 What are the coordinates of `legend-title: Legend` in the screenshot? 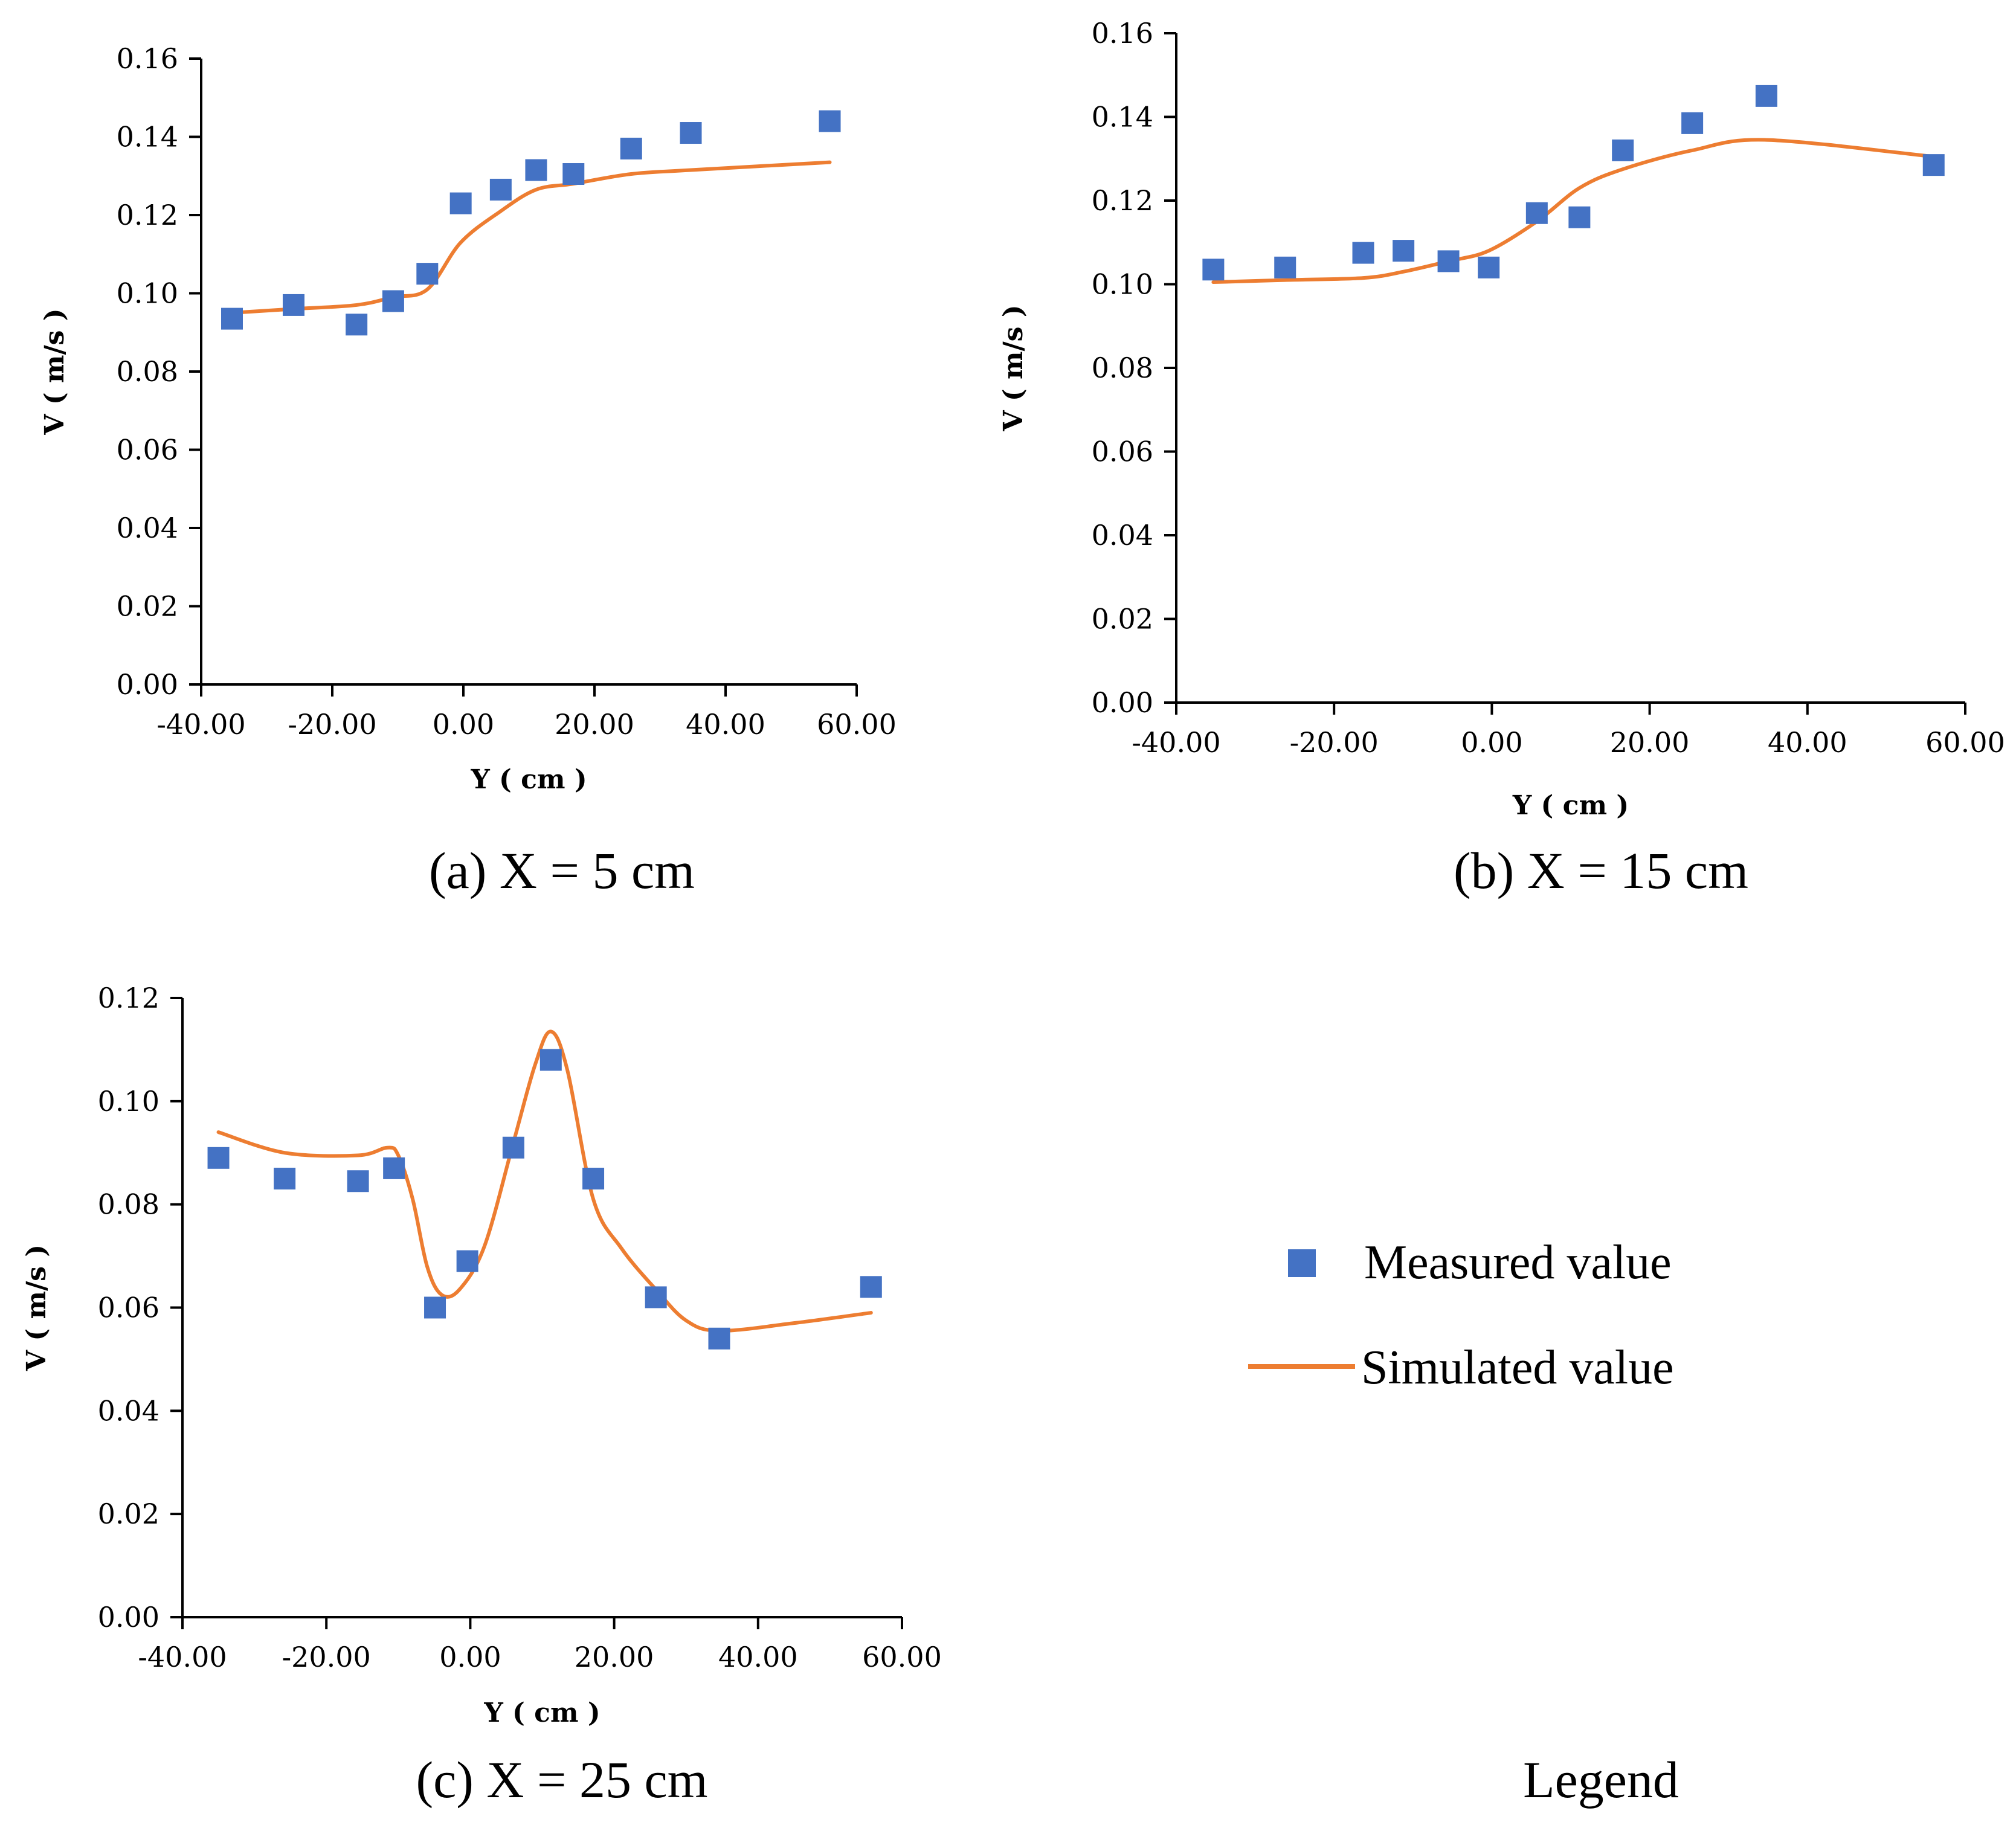 It's located at (1601, 1780).